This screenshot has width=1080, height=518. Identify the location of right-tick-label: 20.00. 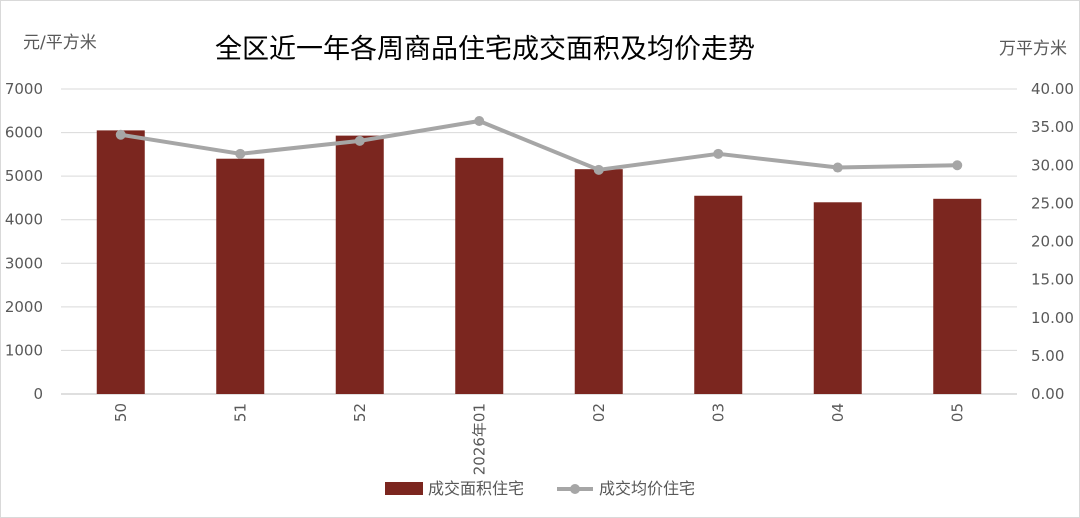
(1052, 242).